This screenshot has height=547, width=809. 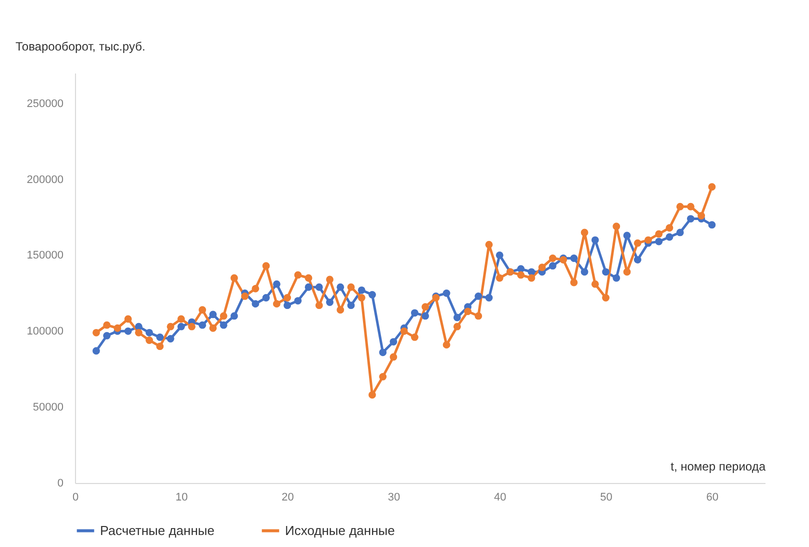 What do you see at coordinates (48, 408) in the screenshot?
I see `y-tick-label: 50000` at bounding box center [48, 408].